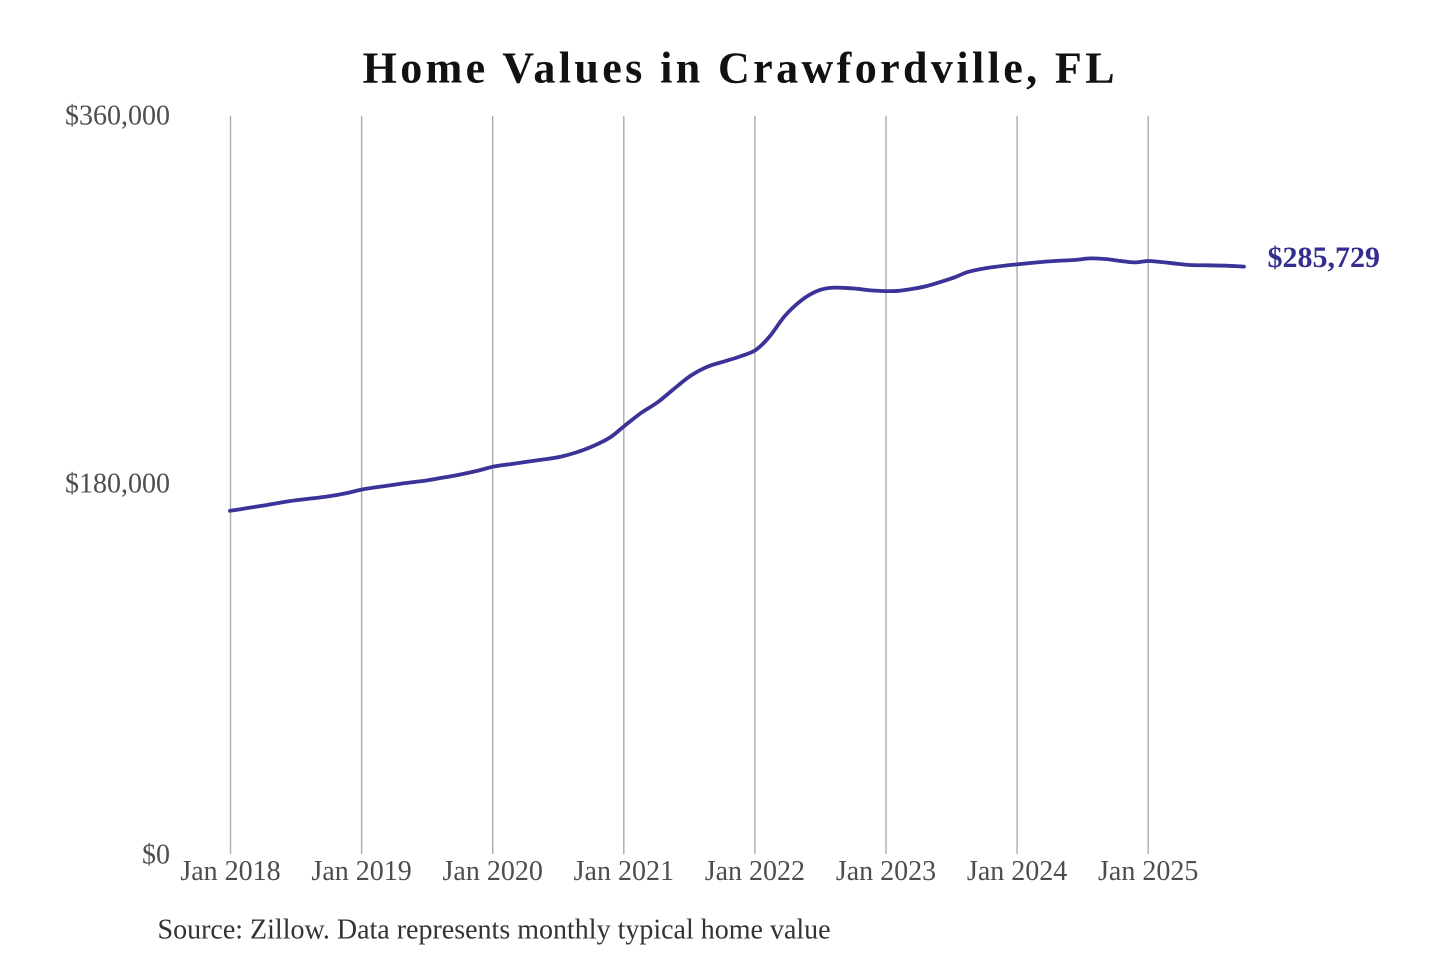 This screenshot has width=1440, height=960. I want to click on svg-text: Jan 2025, so click(1148, 871).